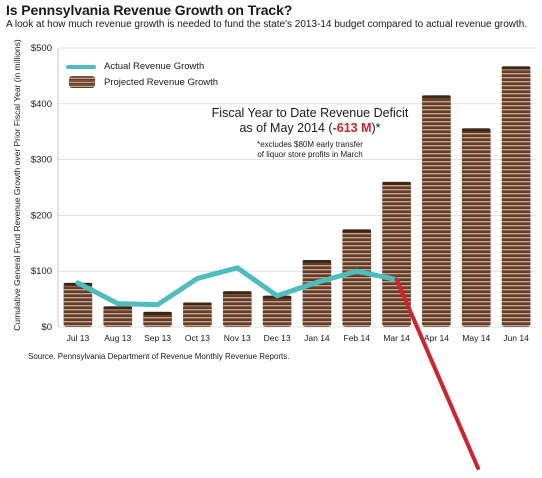  Describe the element at coordinates (78, 338) in the screenshot. I see `x-tick-label: Jul 13` at that location.